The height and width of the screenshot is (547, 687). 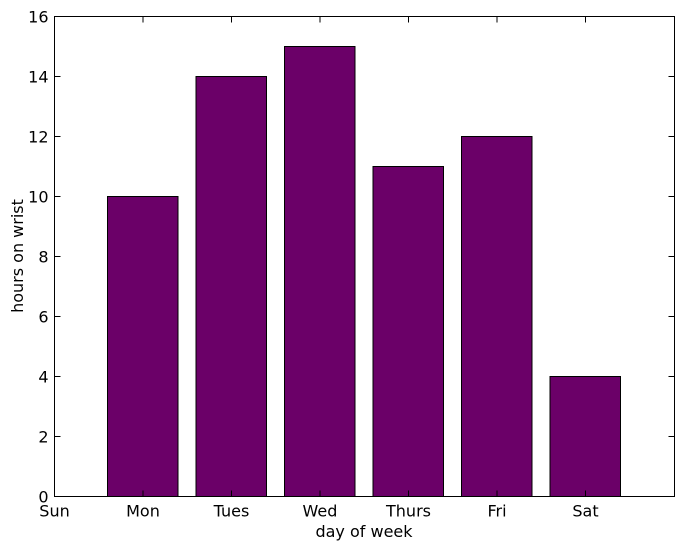 I want to click on bar-fri, so click(x=497, y=316).